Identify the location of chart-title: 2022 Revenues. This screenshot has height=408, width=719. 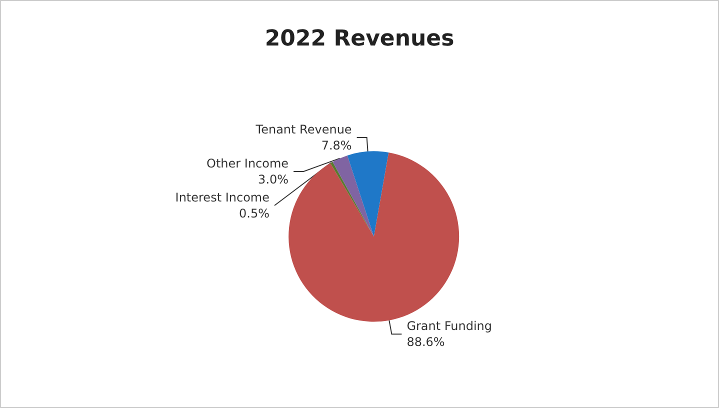
(359, 39).